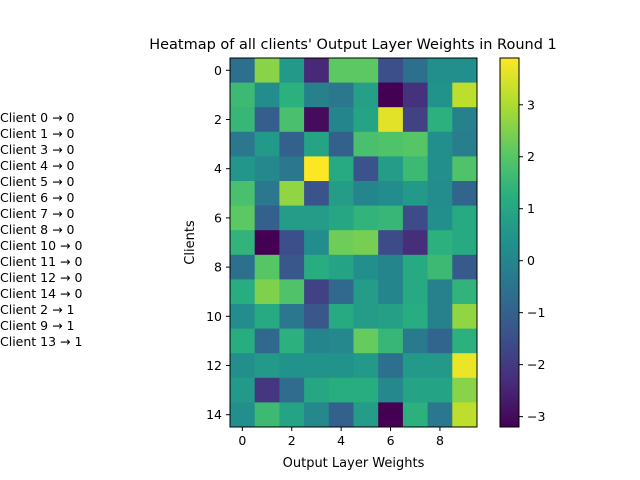 This screenshot has height=480, width=640. What do you see at coordinates (440, 341) in the screenshot?
I see `heatmap-cell-r11-c8` at bounding box center [440, 341].